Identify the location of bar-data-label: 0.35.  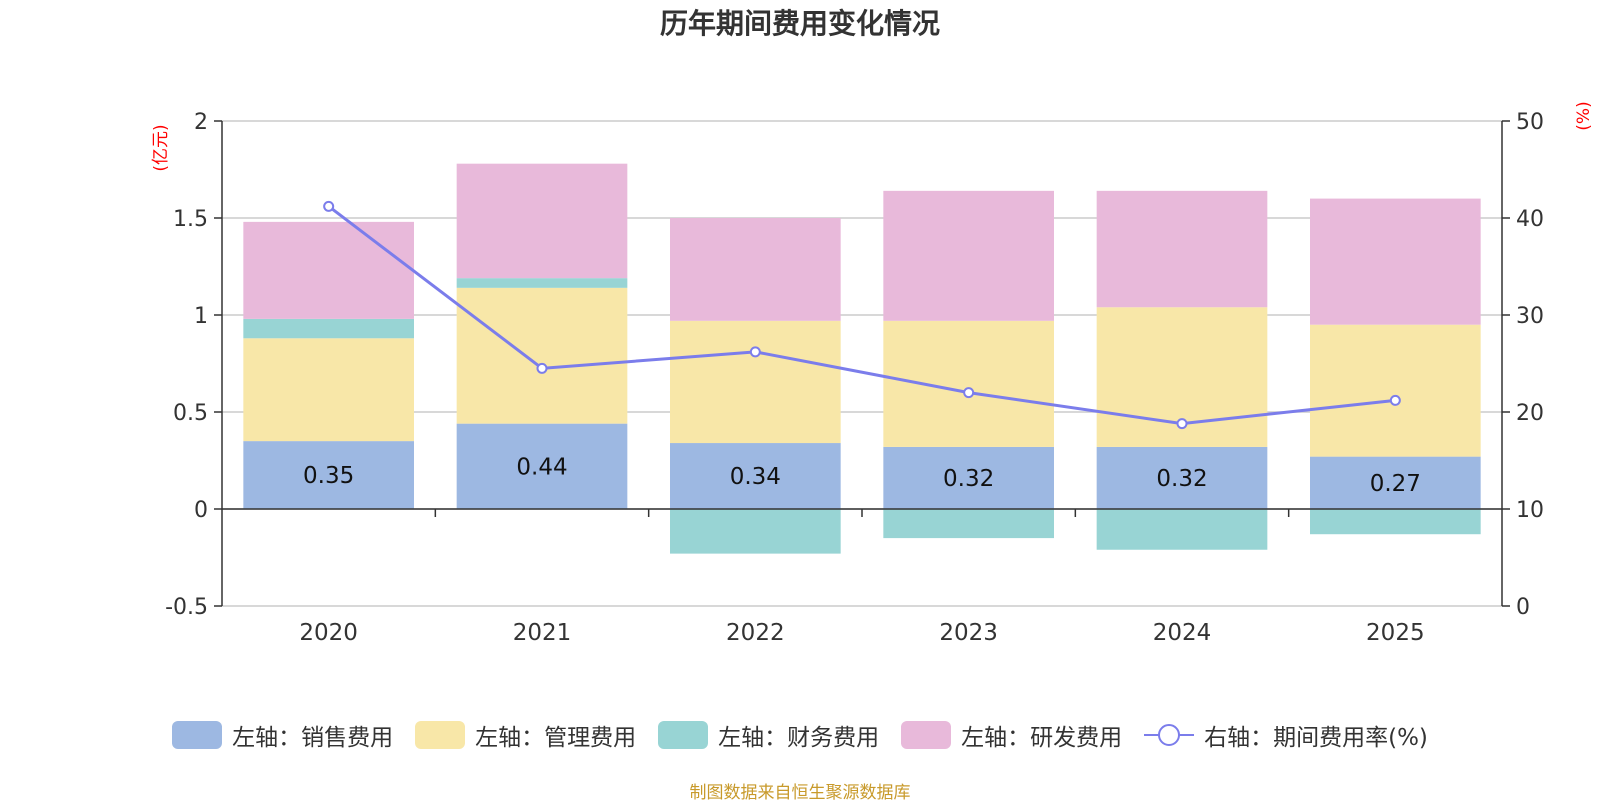
(328, 476).